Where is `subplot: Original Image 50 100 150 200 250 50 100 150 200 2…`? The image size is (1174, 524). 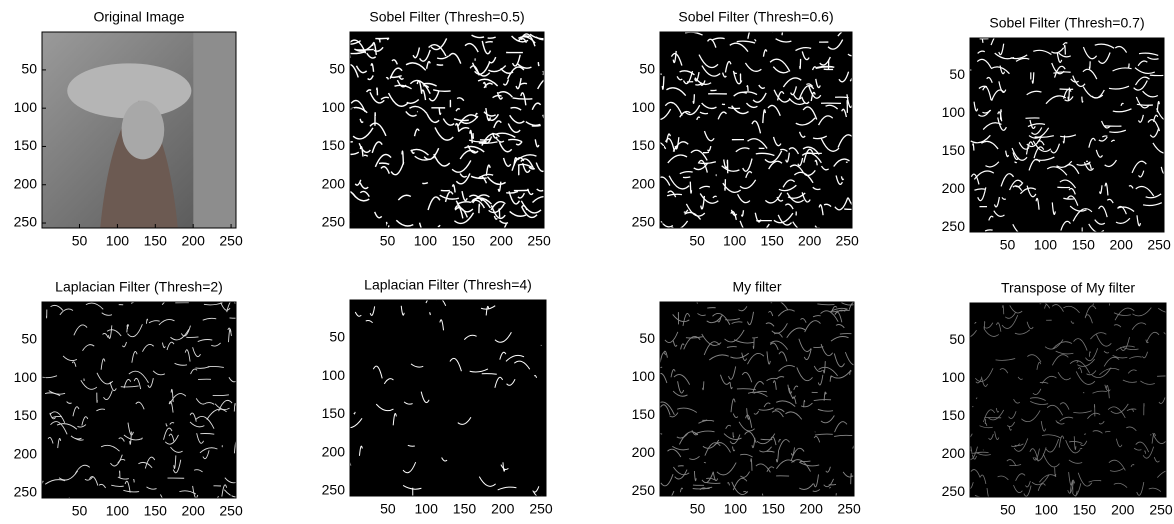
subplot: Original Image 50 100 150 200 250 50 100 150 200 2… is located at coordinates (128, 129).